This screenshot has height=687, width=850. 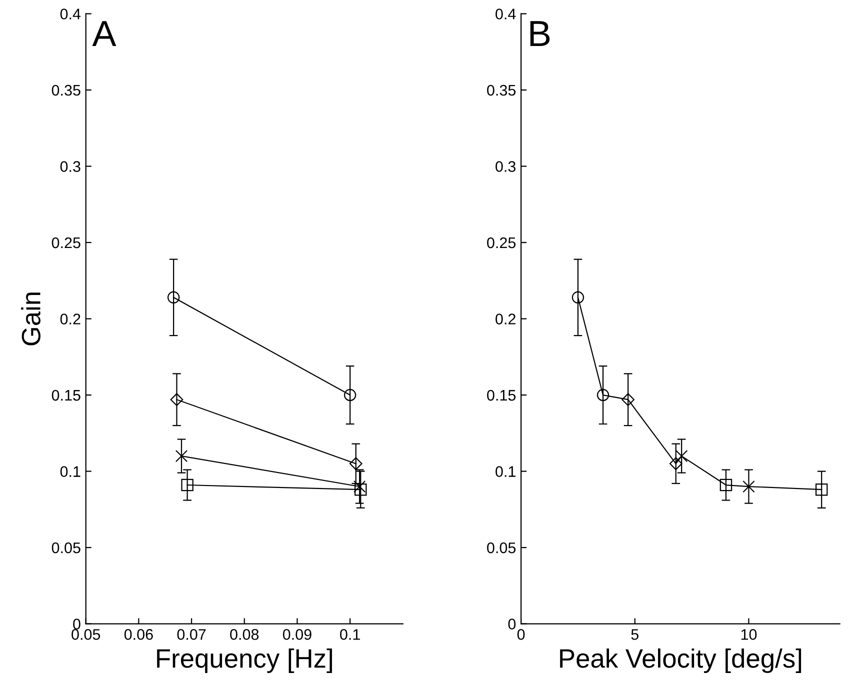 I want to click on x-tick-label: 0.07, so click(x=191, y=634).